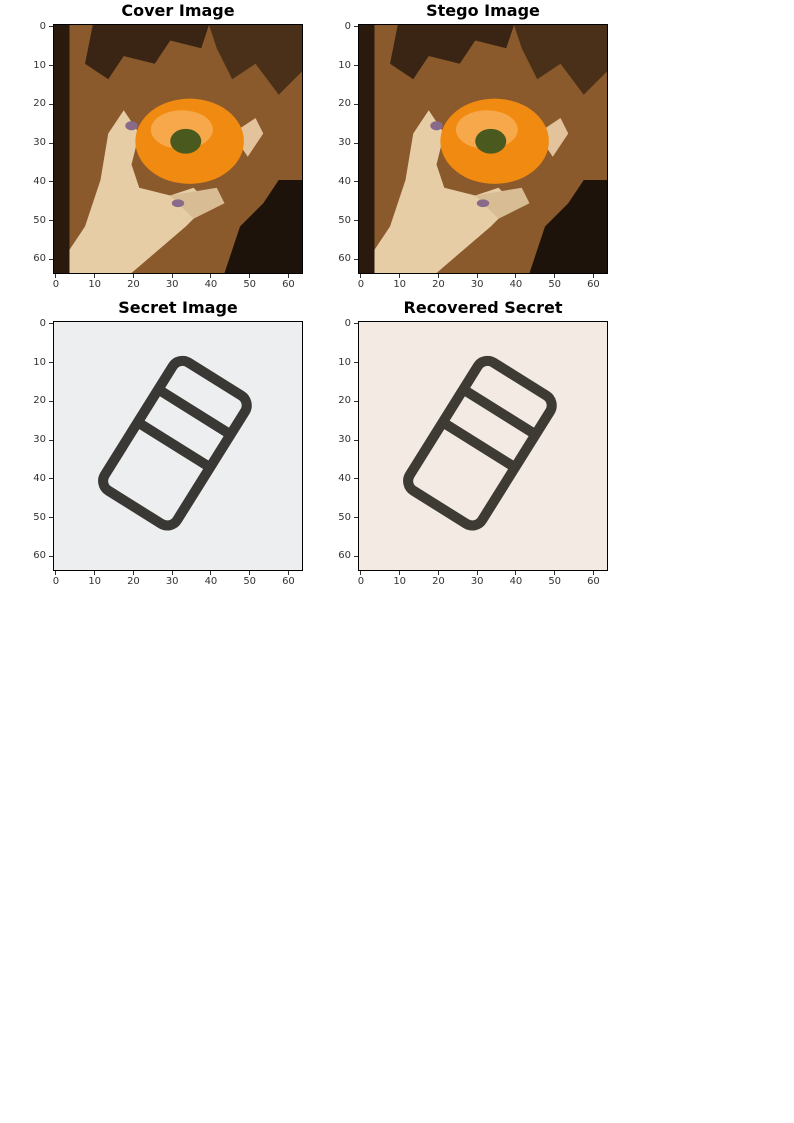 The height and width of the screenshot is (1123, 794). What do you see at coordinates (263, 226) in the screenshot?
I see `dark-shadow` at bounding box center [263, 226].